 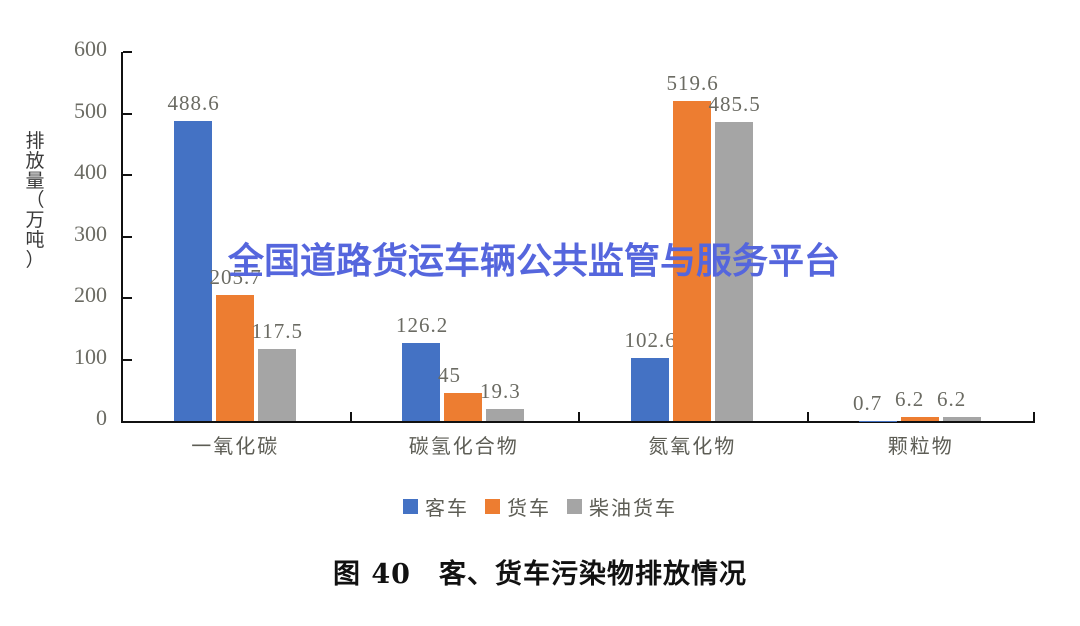 I want to click on y-axis-tick-label: 300, so click(x=90, y=233).